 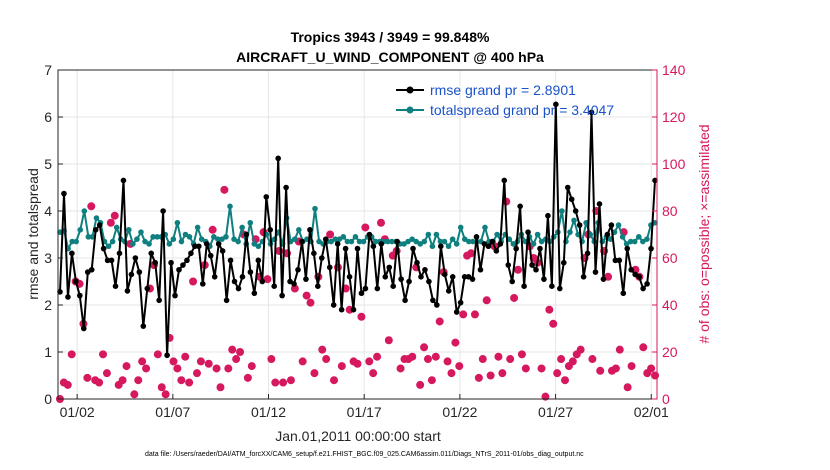 I want to click on x-tick-label: 01/07, so click(x=172, y=412).